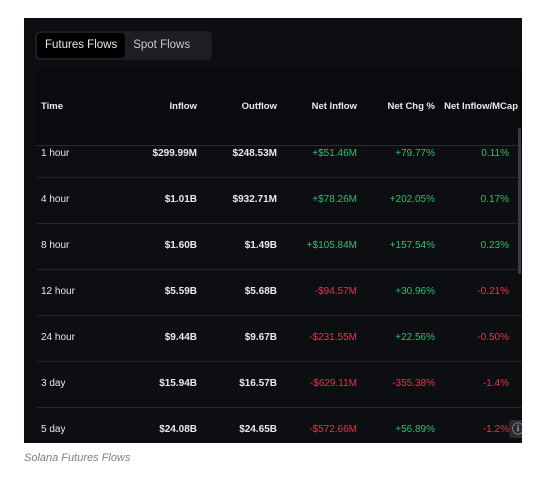  Describe the element at coordinates (335, 291) in the screenshot. I see `cell-net-inflow: -$94.57M` at that location.